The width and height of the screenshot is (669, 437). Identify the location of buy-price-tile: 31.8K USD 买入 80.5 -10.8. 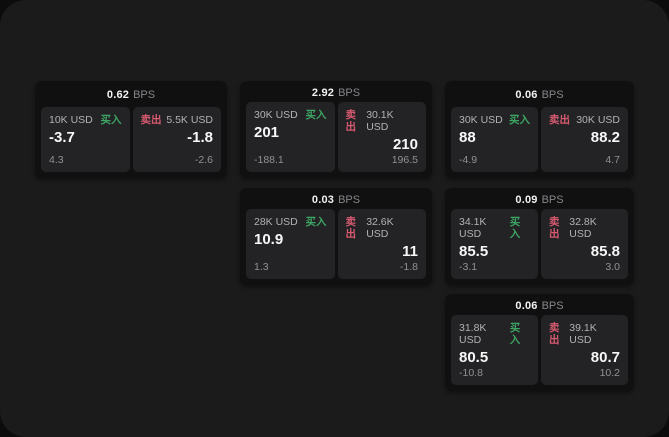
(494, 350).